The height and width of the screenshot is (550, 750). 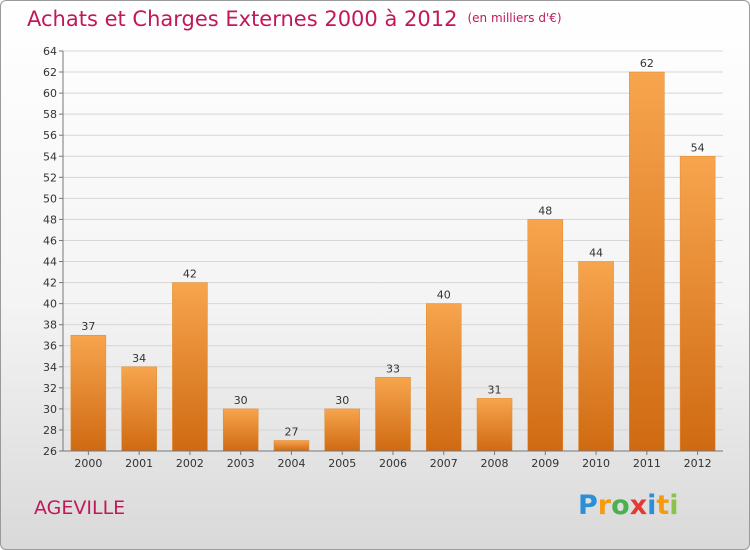 What do you see at coordinates (50, 177) in the screenshot?
I see `y-tick-label: 52` at bounding box center [50, 177].